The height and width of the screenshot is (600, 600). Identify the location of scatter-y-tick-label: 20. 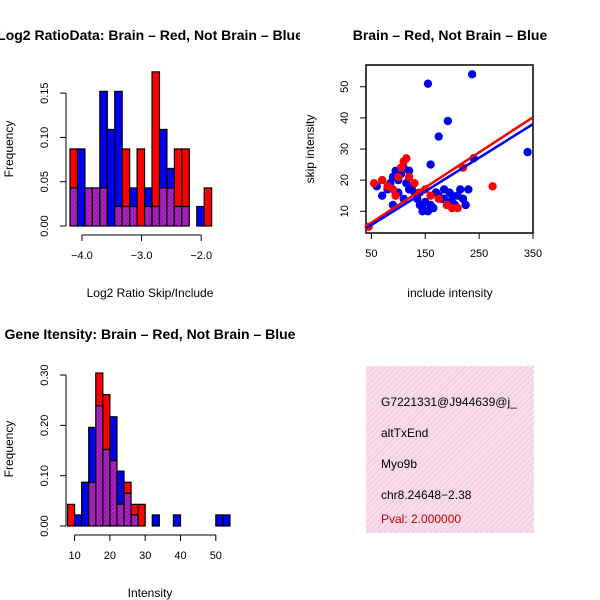
(345, 180).